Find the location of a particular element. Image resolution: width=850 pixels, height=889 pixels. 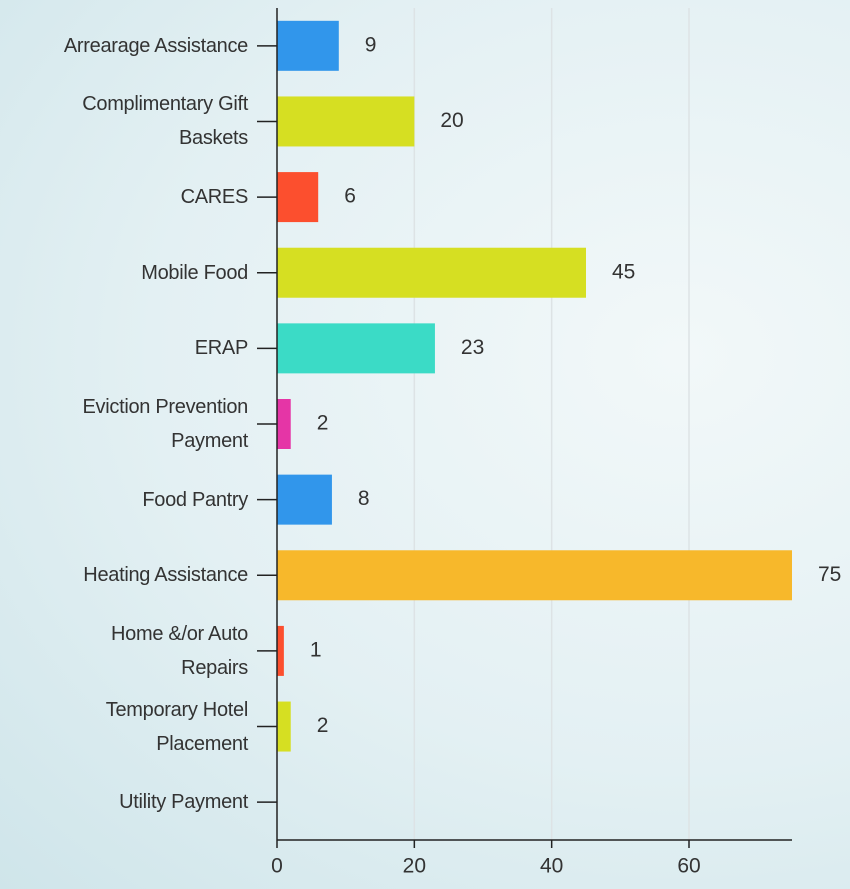

value-label: 23 is located at coordinates (472, 347).